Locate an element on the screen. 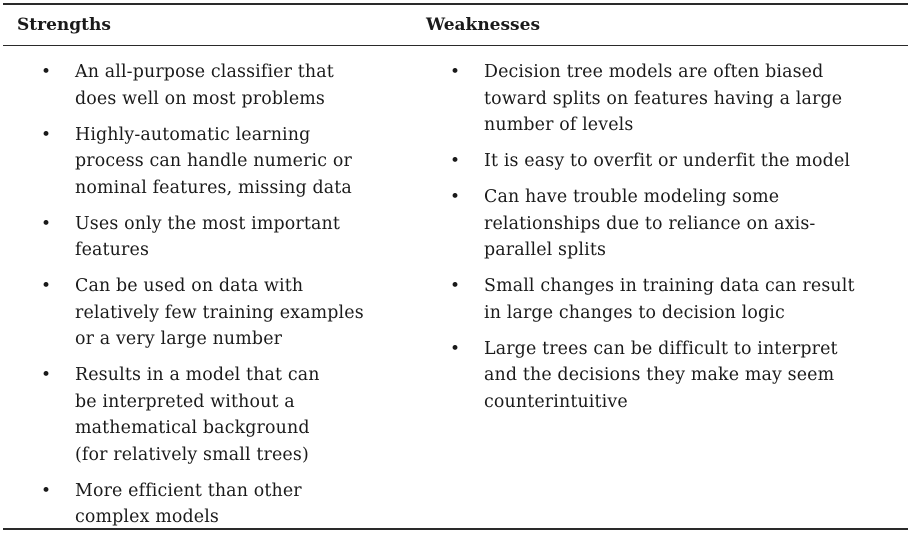 This screenshot has width=913, height=540. top-rule is located at coordinates (455, 4).